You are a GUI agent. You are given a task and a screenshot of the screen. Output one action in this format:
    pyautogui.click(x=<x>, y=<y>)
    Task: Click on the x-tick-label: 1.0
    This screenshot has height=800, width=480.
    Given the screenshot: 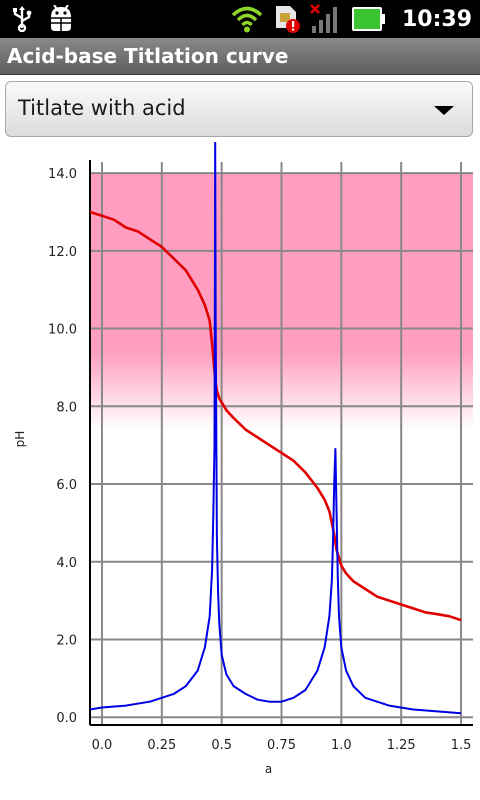 What is the action you would take?
    pyautogui.click(x=341, y=745)
    